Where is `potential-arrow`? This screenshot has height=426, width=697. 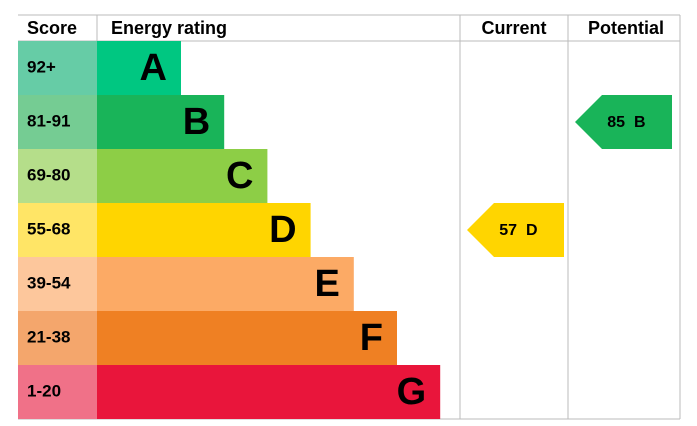 potential-arrow is located at coordinates (623, 122).